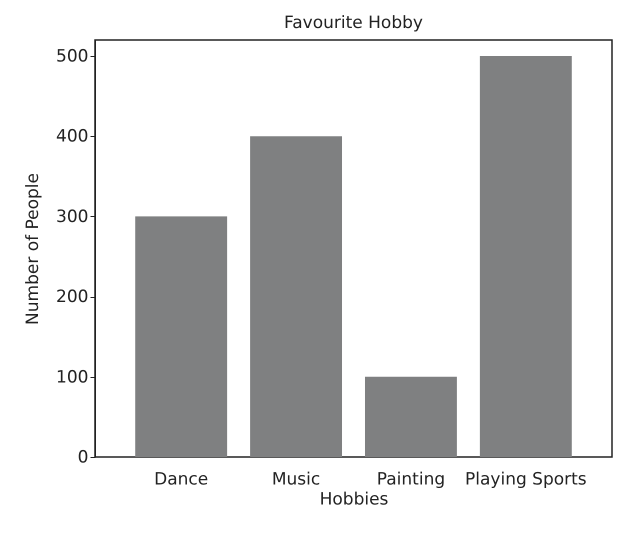 The image size is (617, 535). What do you see at coordinates (354, 500) in the screenshot?
I see `x-axis-title: Hobbies` at bounding box center [354, 500].